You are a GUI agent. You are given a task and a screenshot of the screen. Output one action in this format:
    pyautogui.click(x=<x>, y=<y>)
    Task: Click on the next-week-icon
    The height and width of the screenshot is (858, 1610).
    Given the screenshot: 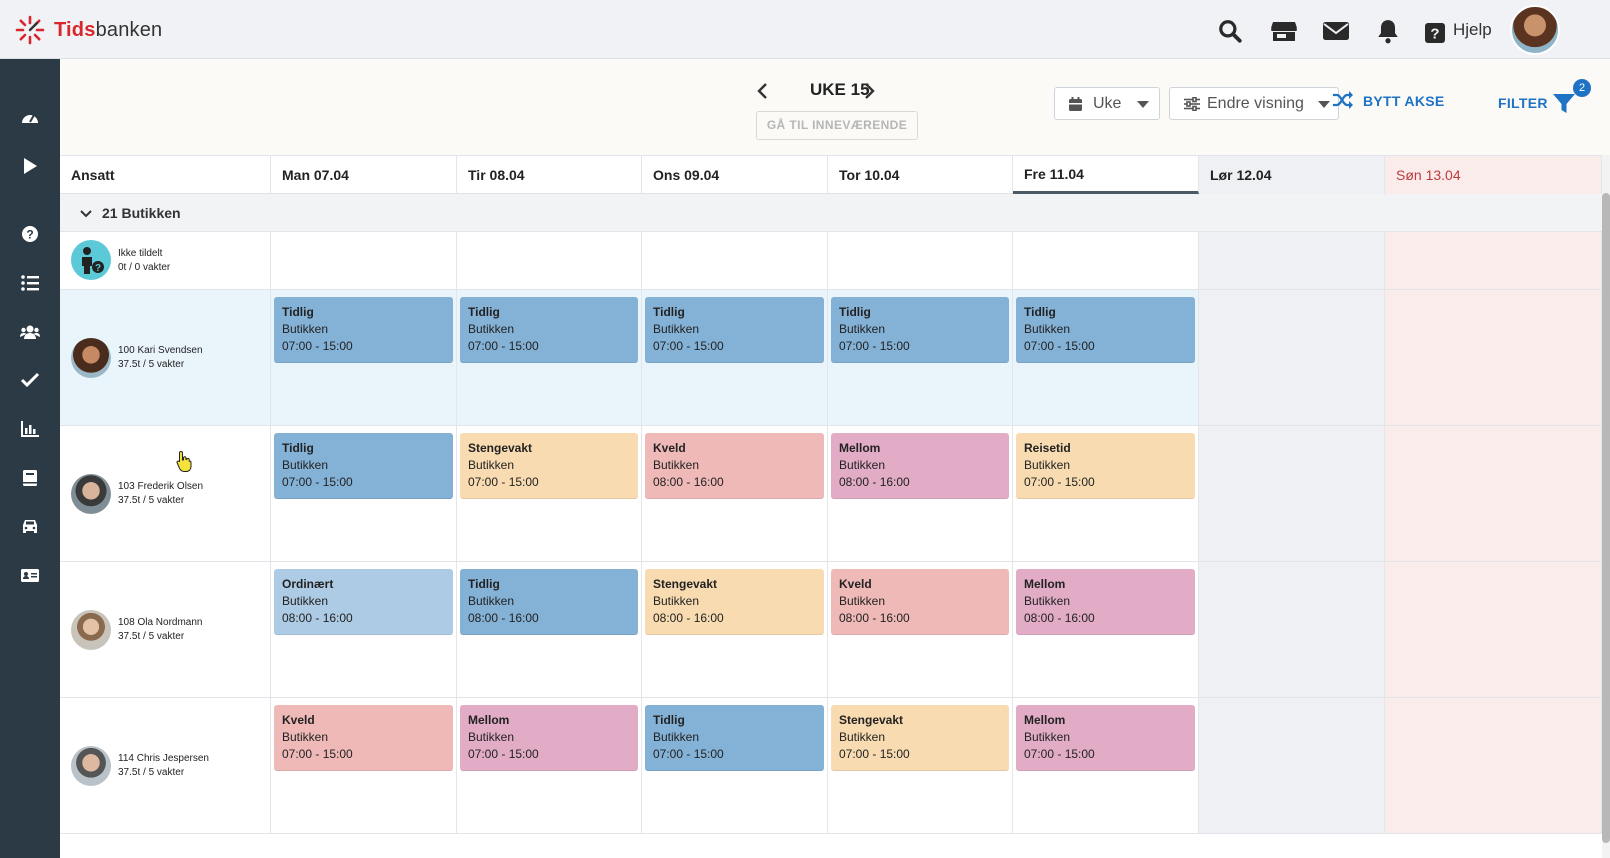 What is the action you would take?
    pyautogui.click(x=869, y=91)
    